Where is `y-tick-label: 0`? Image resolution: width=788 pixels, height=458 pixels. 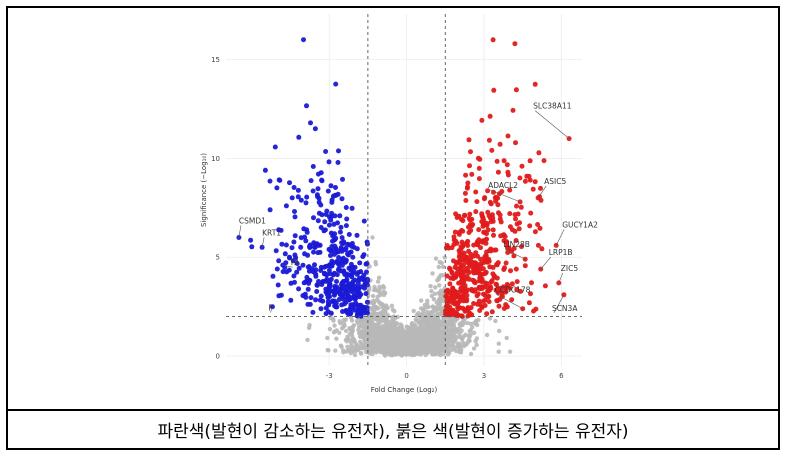 y-tick-label: 0 is located at coordinates (218, 357).